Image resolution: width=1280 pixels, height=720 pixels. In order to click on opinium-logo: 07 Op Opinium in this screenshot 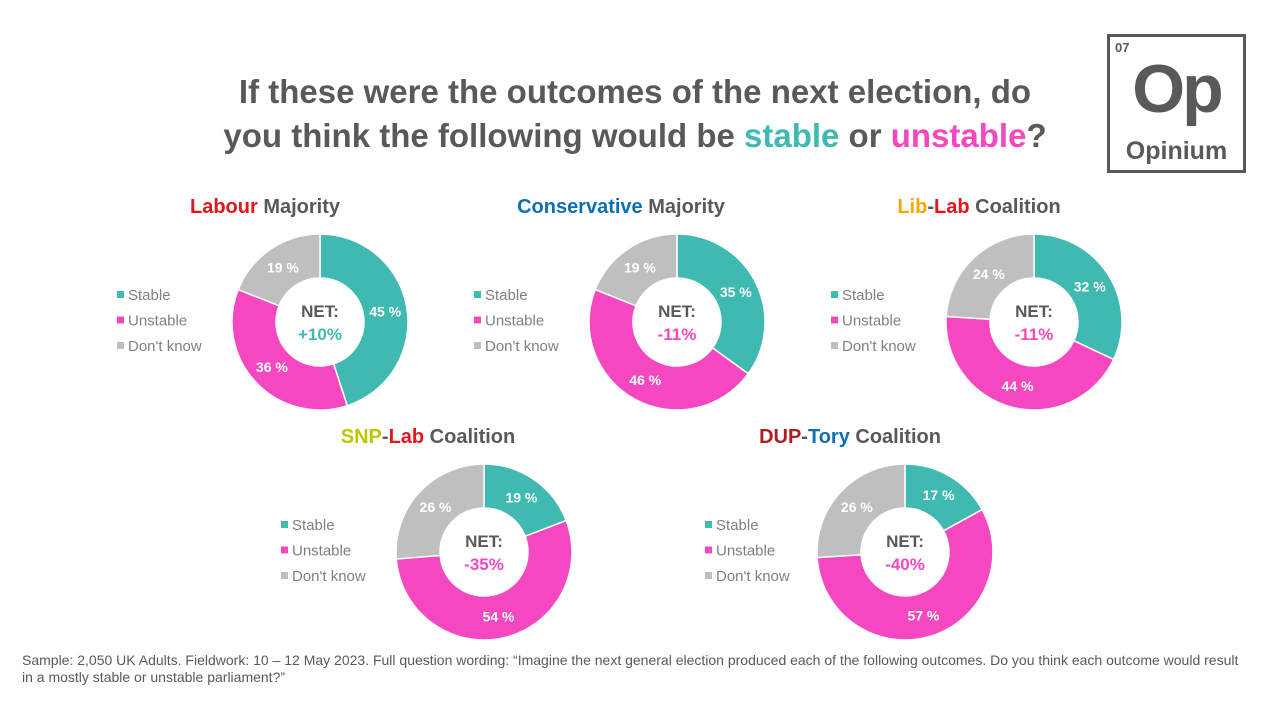, I will do `click(1176, 103)`.